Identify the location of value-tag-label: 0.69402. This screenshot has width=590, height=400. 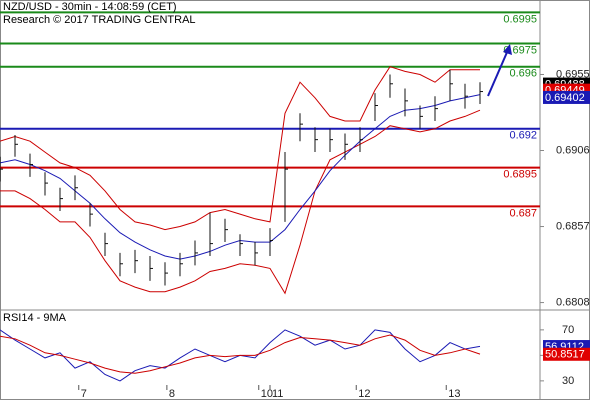
(565, 98).